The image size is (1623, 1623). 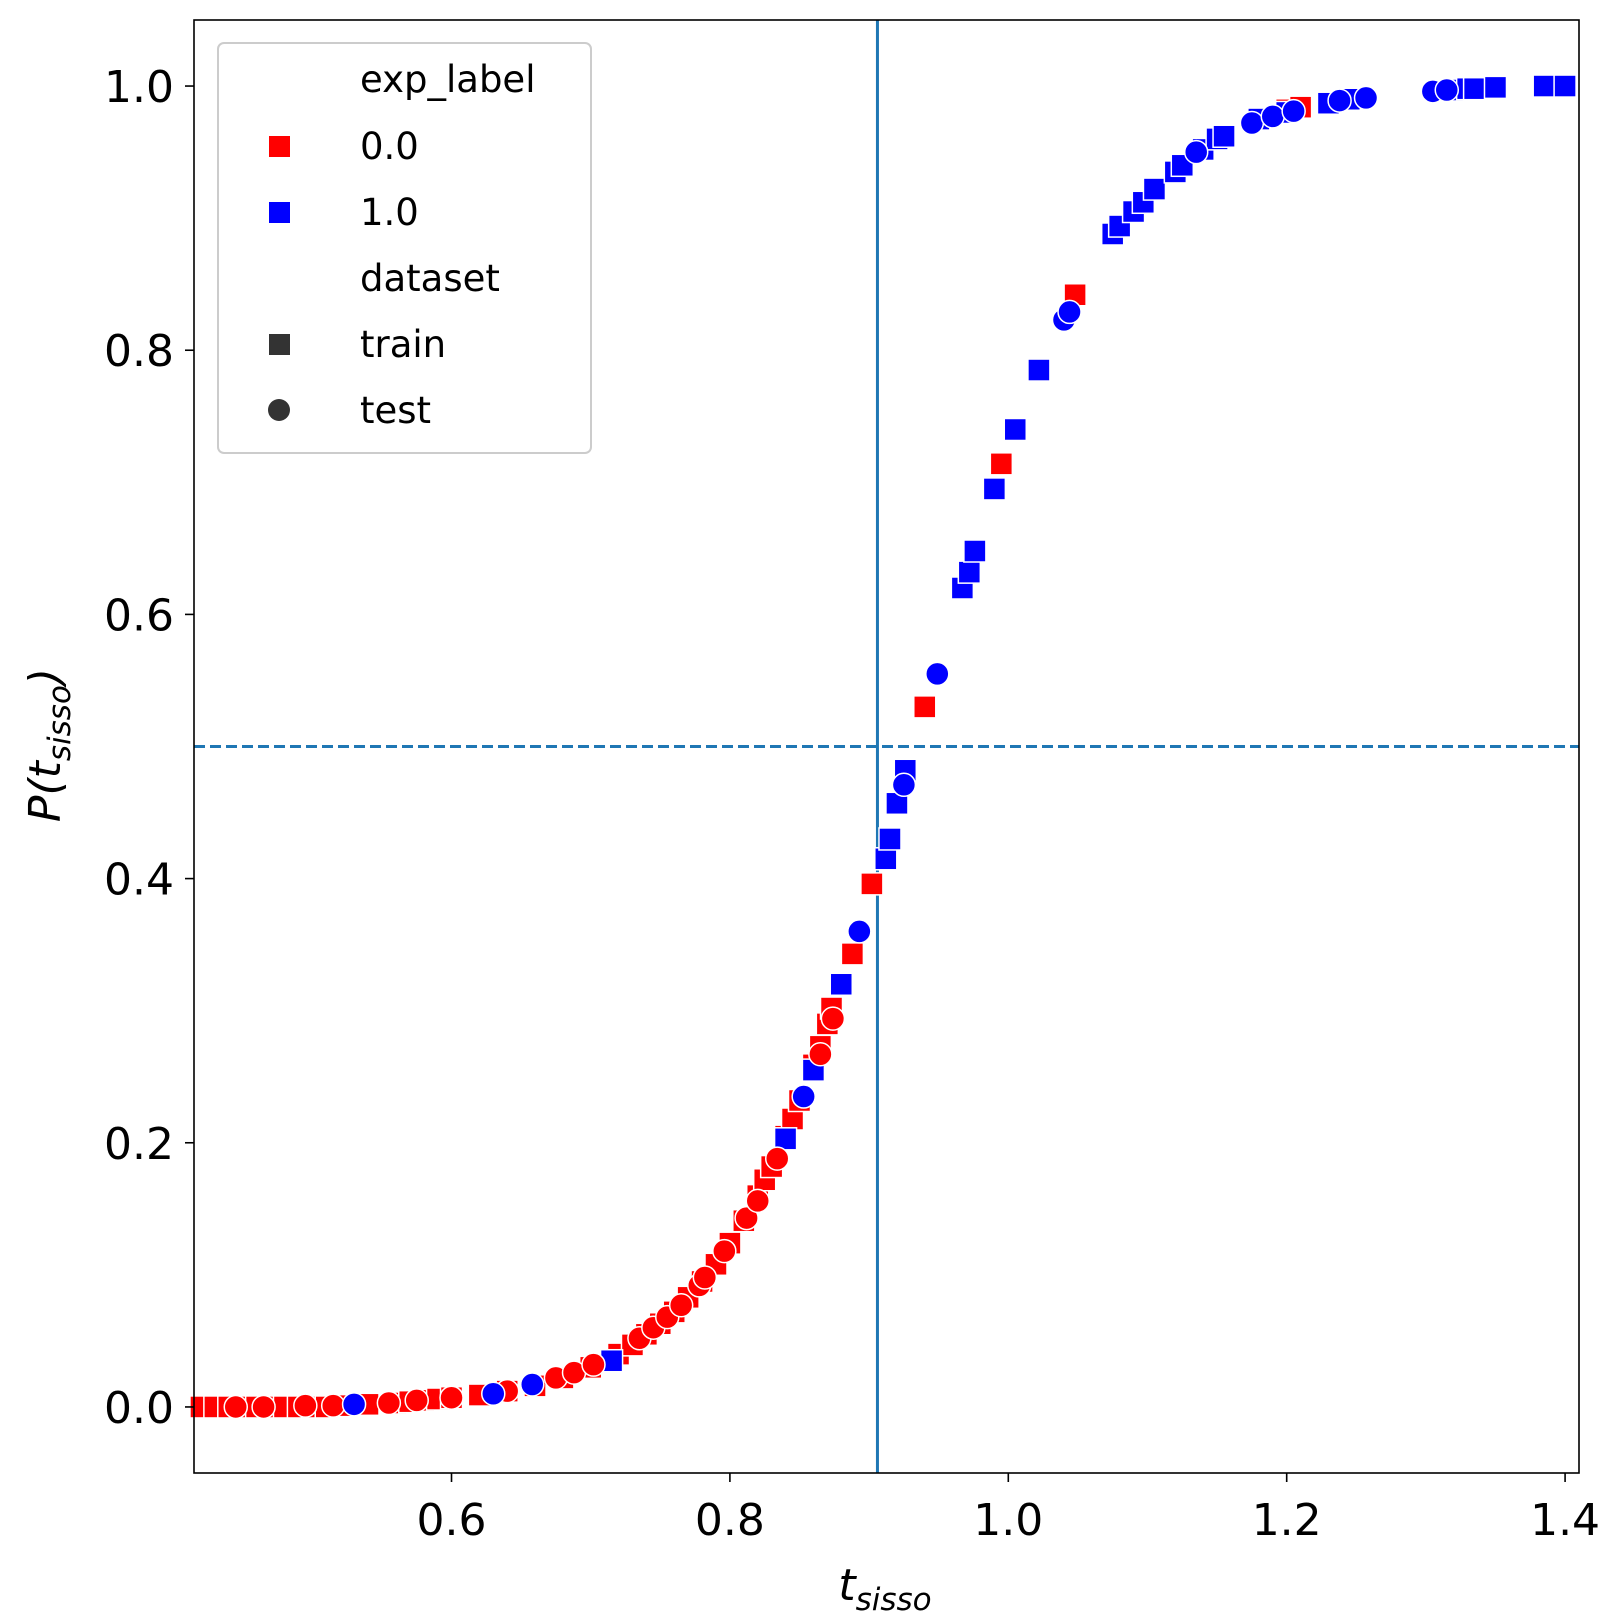 I want to click on series-test-exp-0.0, so click(x=534, y=1213).